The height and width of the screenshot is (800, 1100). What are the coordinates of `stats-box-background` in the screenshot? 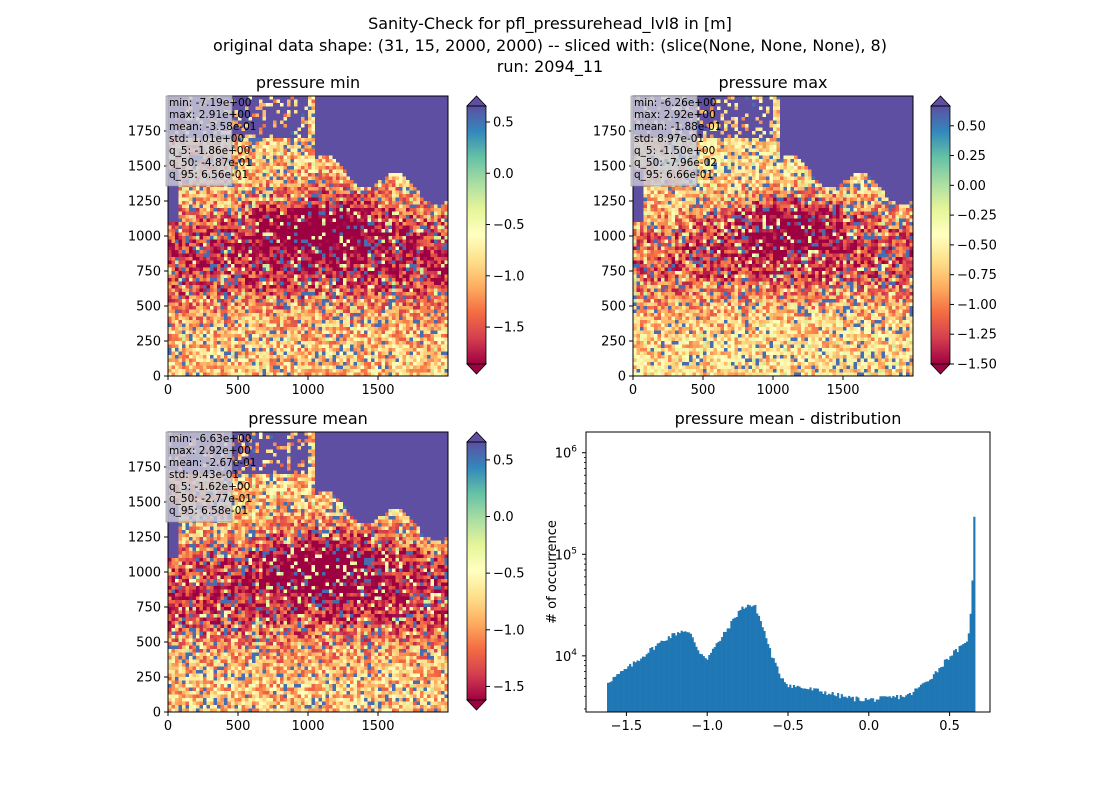 It's located at (199, 141).